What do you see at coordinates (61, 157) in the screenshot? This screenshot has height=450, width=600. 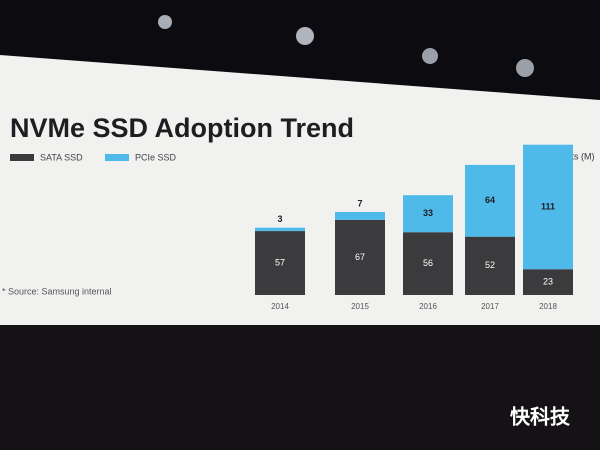 I see `legend-label: SATA SSD` at bounding box center [61, 157].